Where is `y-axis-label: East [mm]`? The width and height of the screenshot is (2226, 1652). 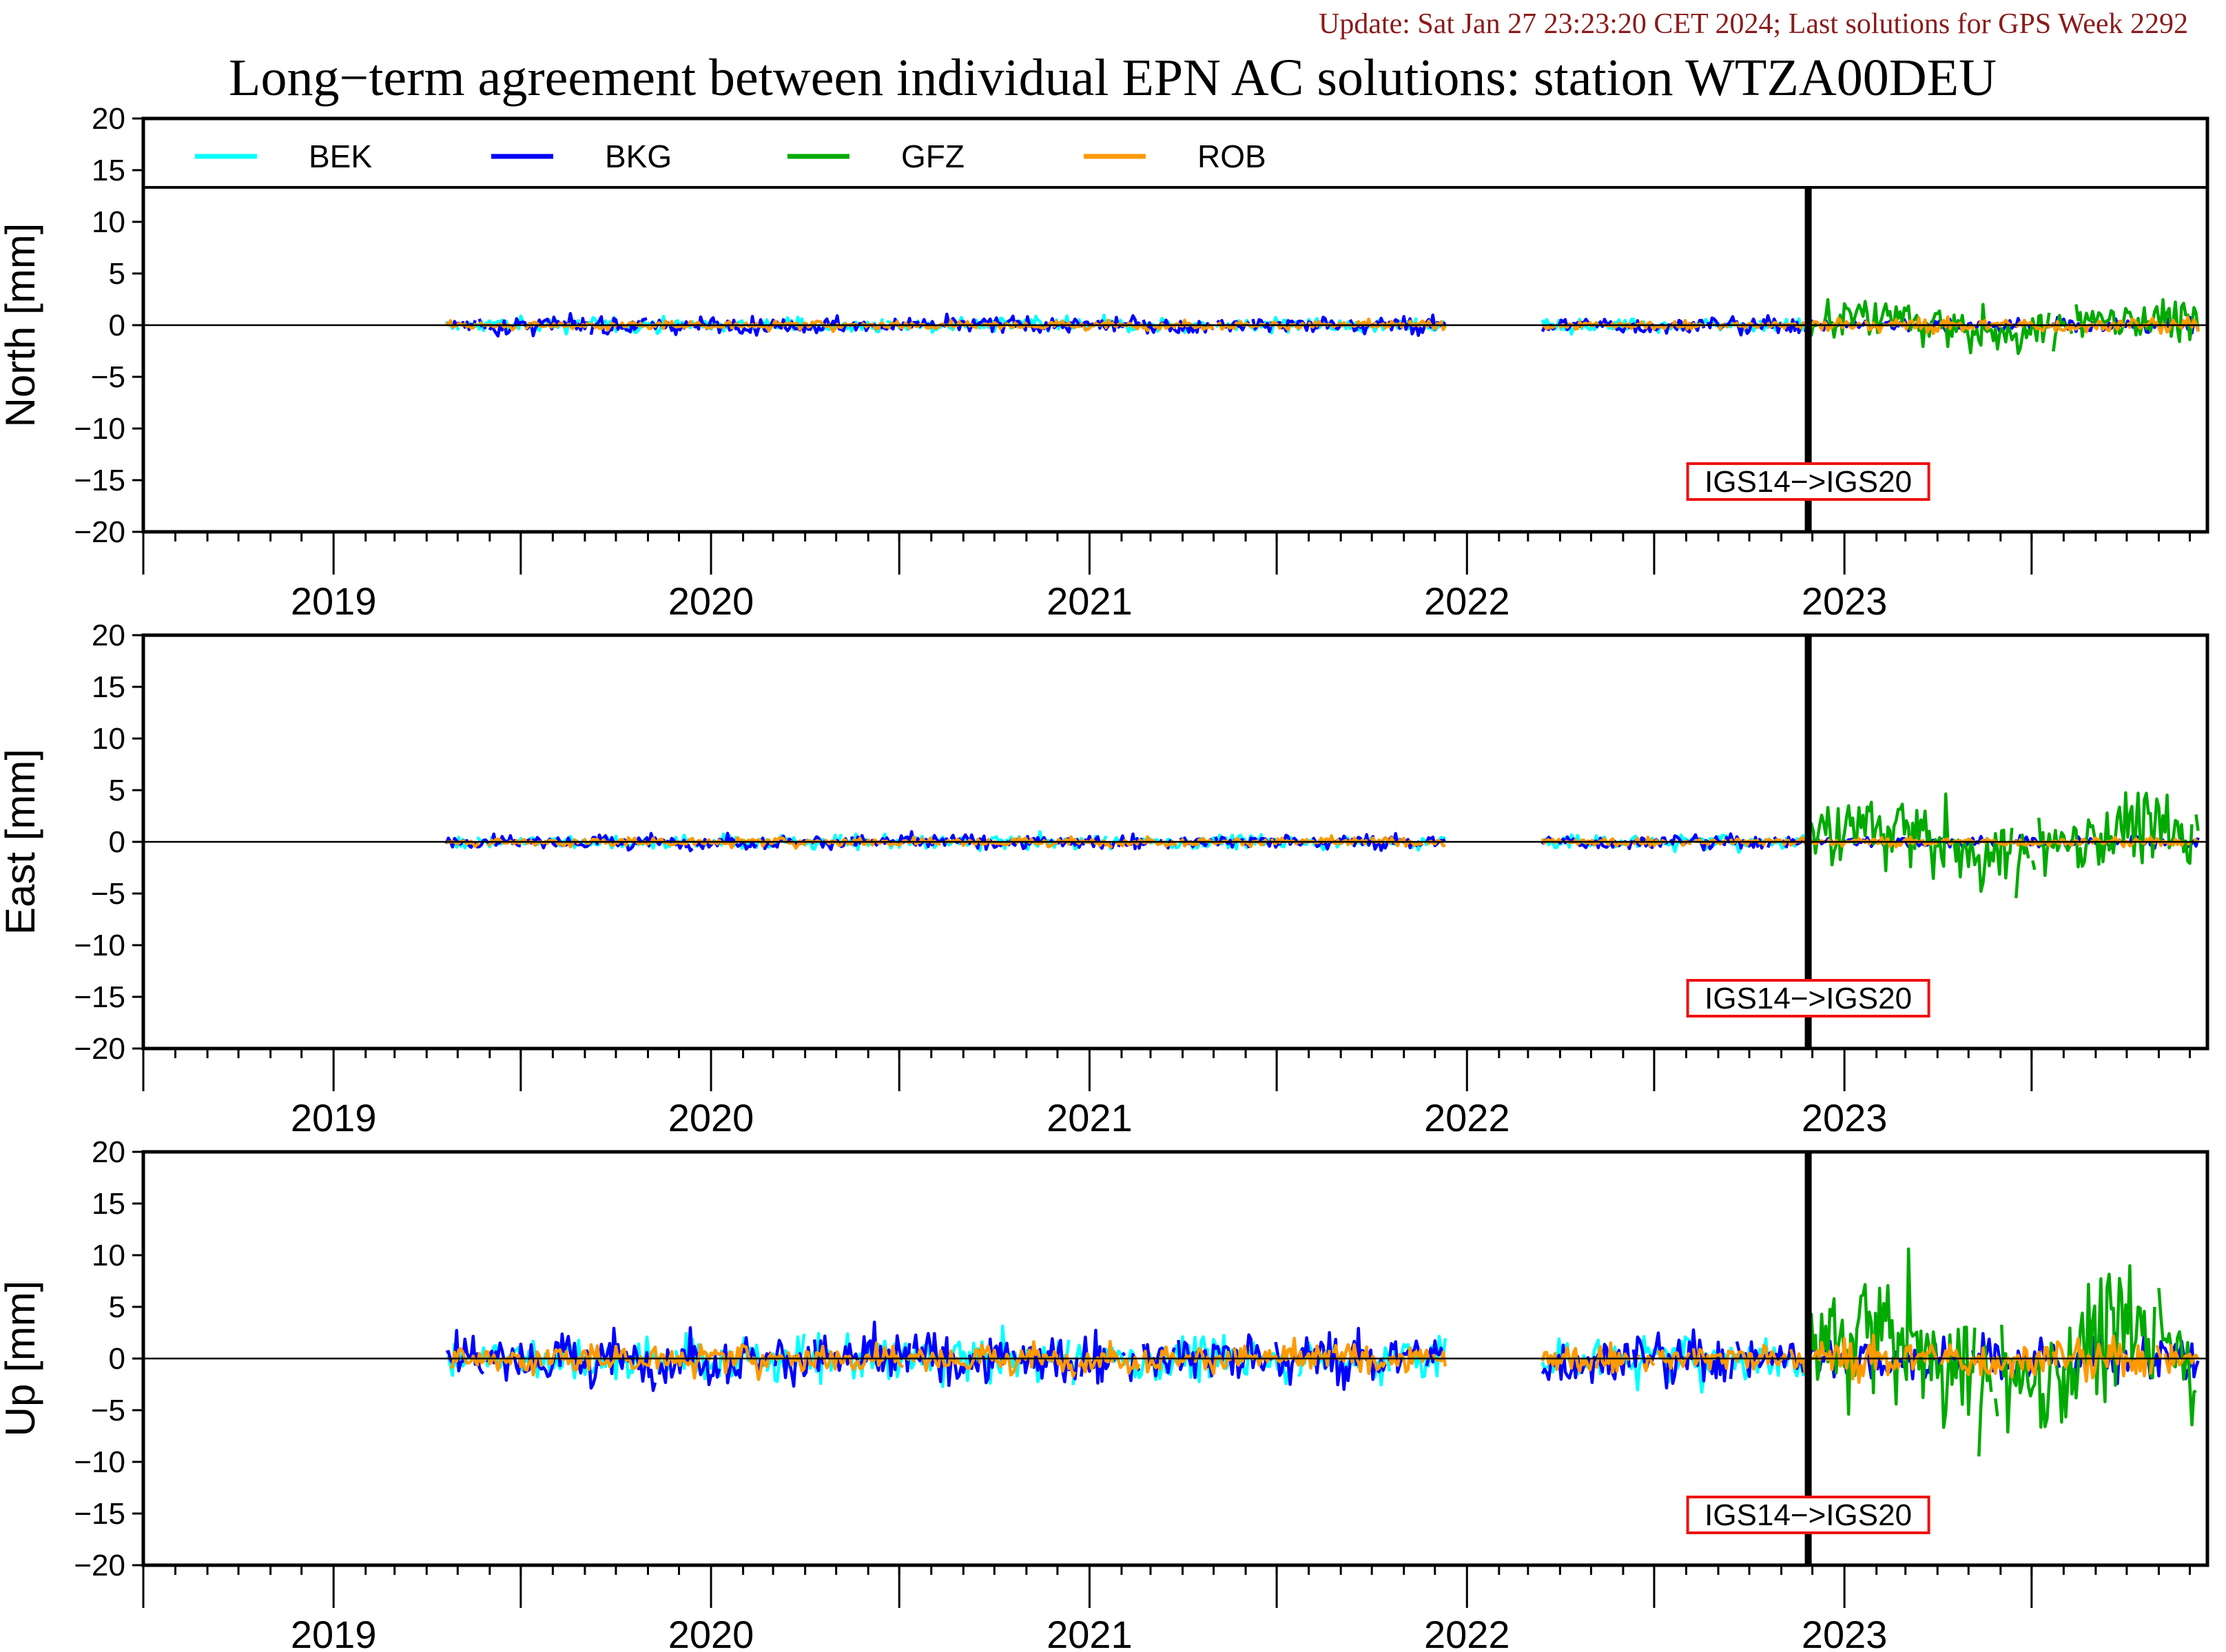
y-axis-label: East [mm] is located at coordinates (21, 842).